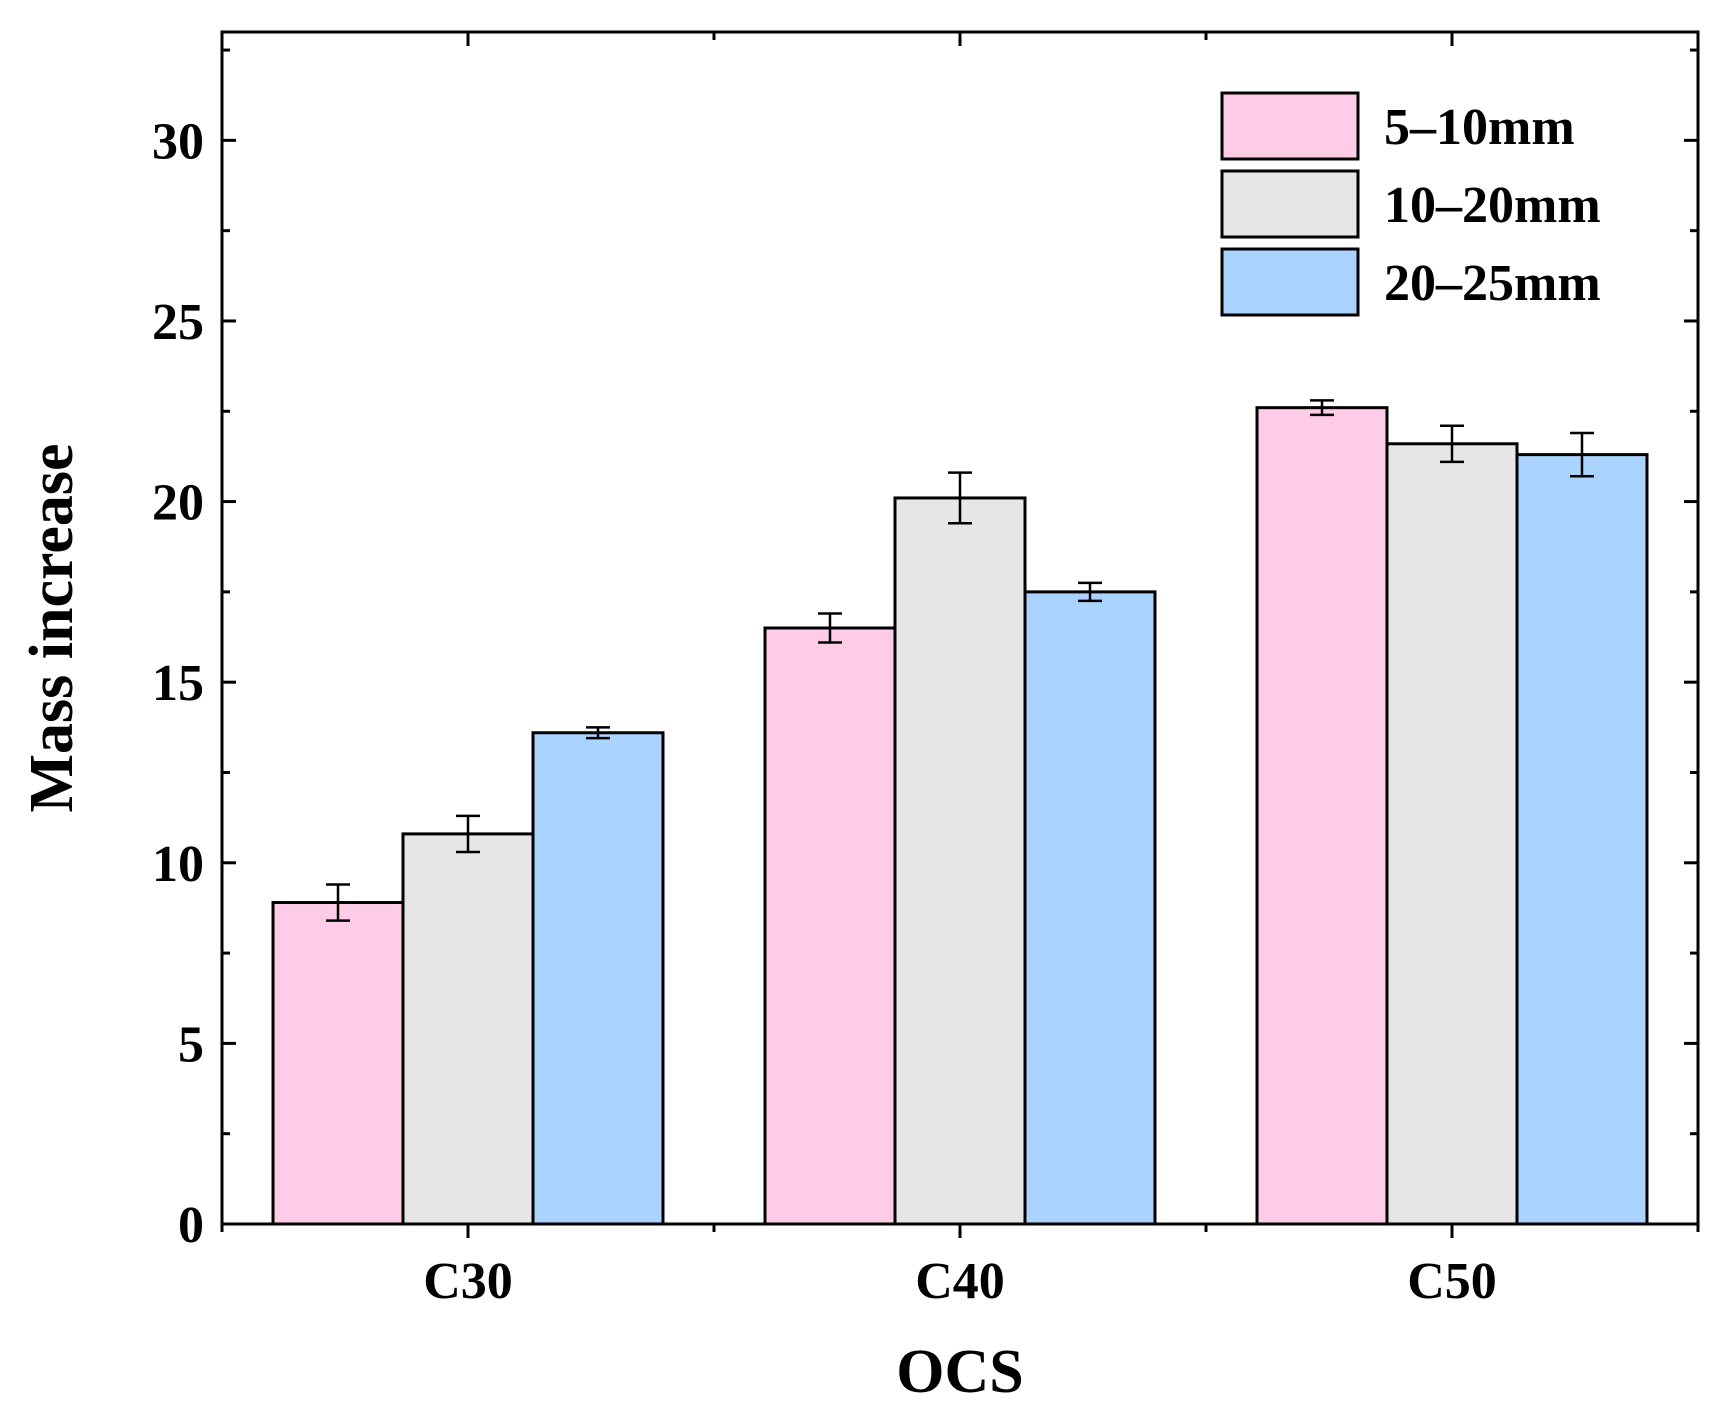 The height and width of the screenshot is (1412, 1721). I want to click on x-tick-label-c30: C30, so click(468, 1281).